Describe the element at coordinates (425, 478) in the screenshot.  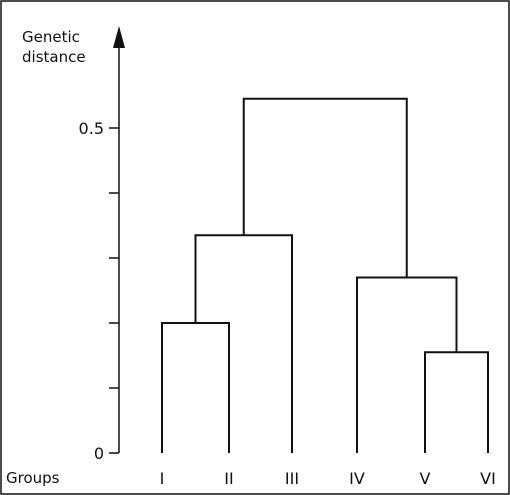
I see `group-label-v: V` at that location.